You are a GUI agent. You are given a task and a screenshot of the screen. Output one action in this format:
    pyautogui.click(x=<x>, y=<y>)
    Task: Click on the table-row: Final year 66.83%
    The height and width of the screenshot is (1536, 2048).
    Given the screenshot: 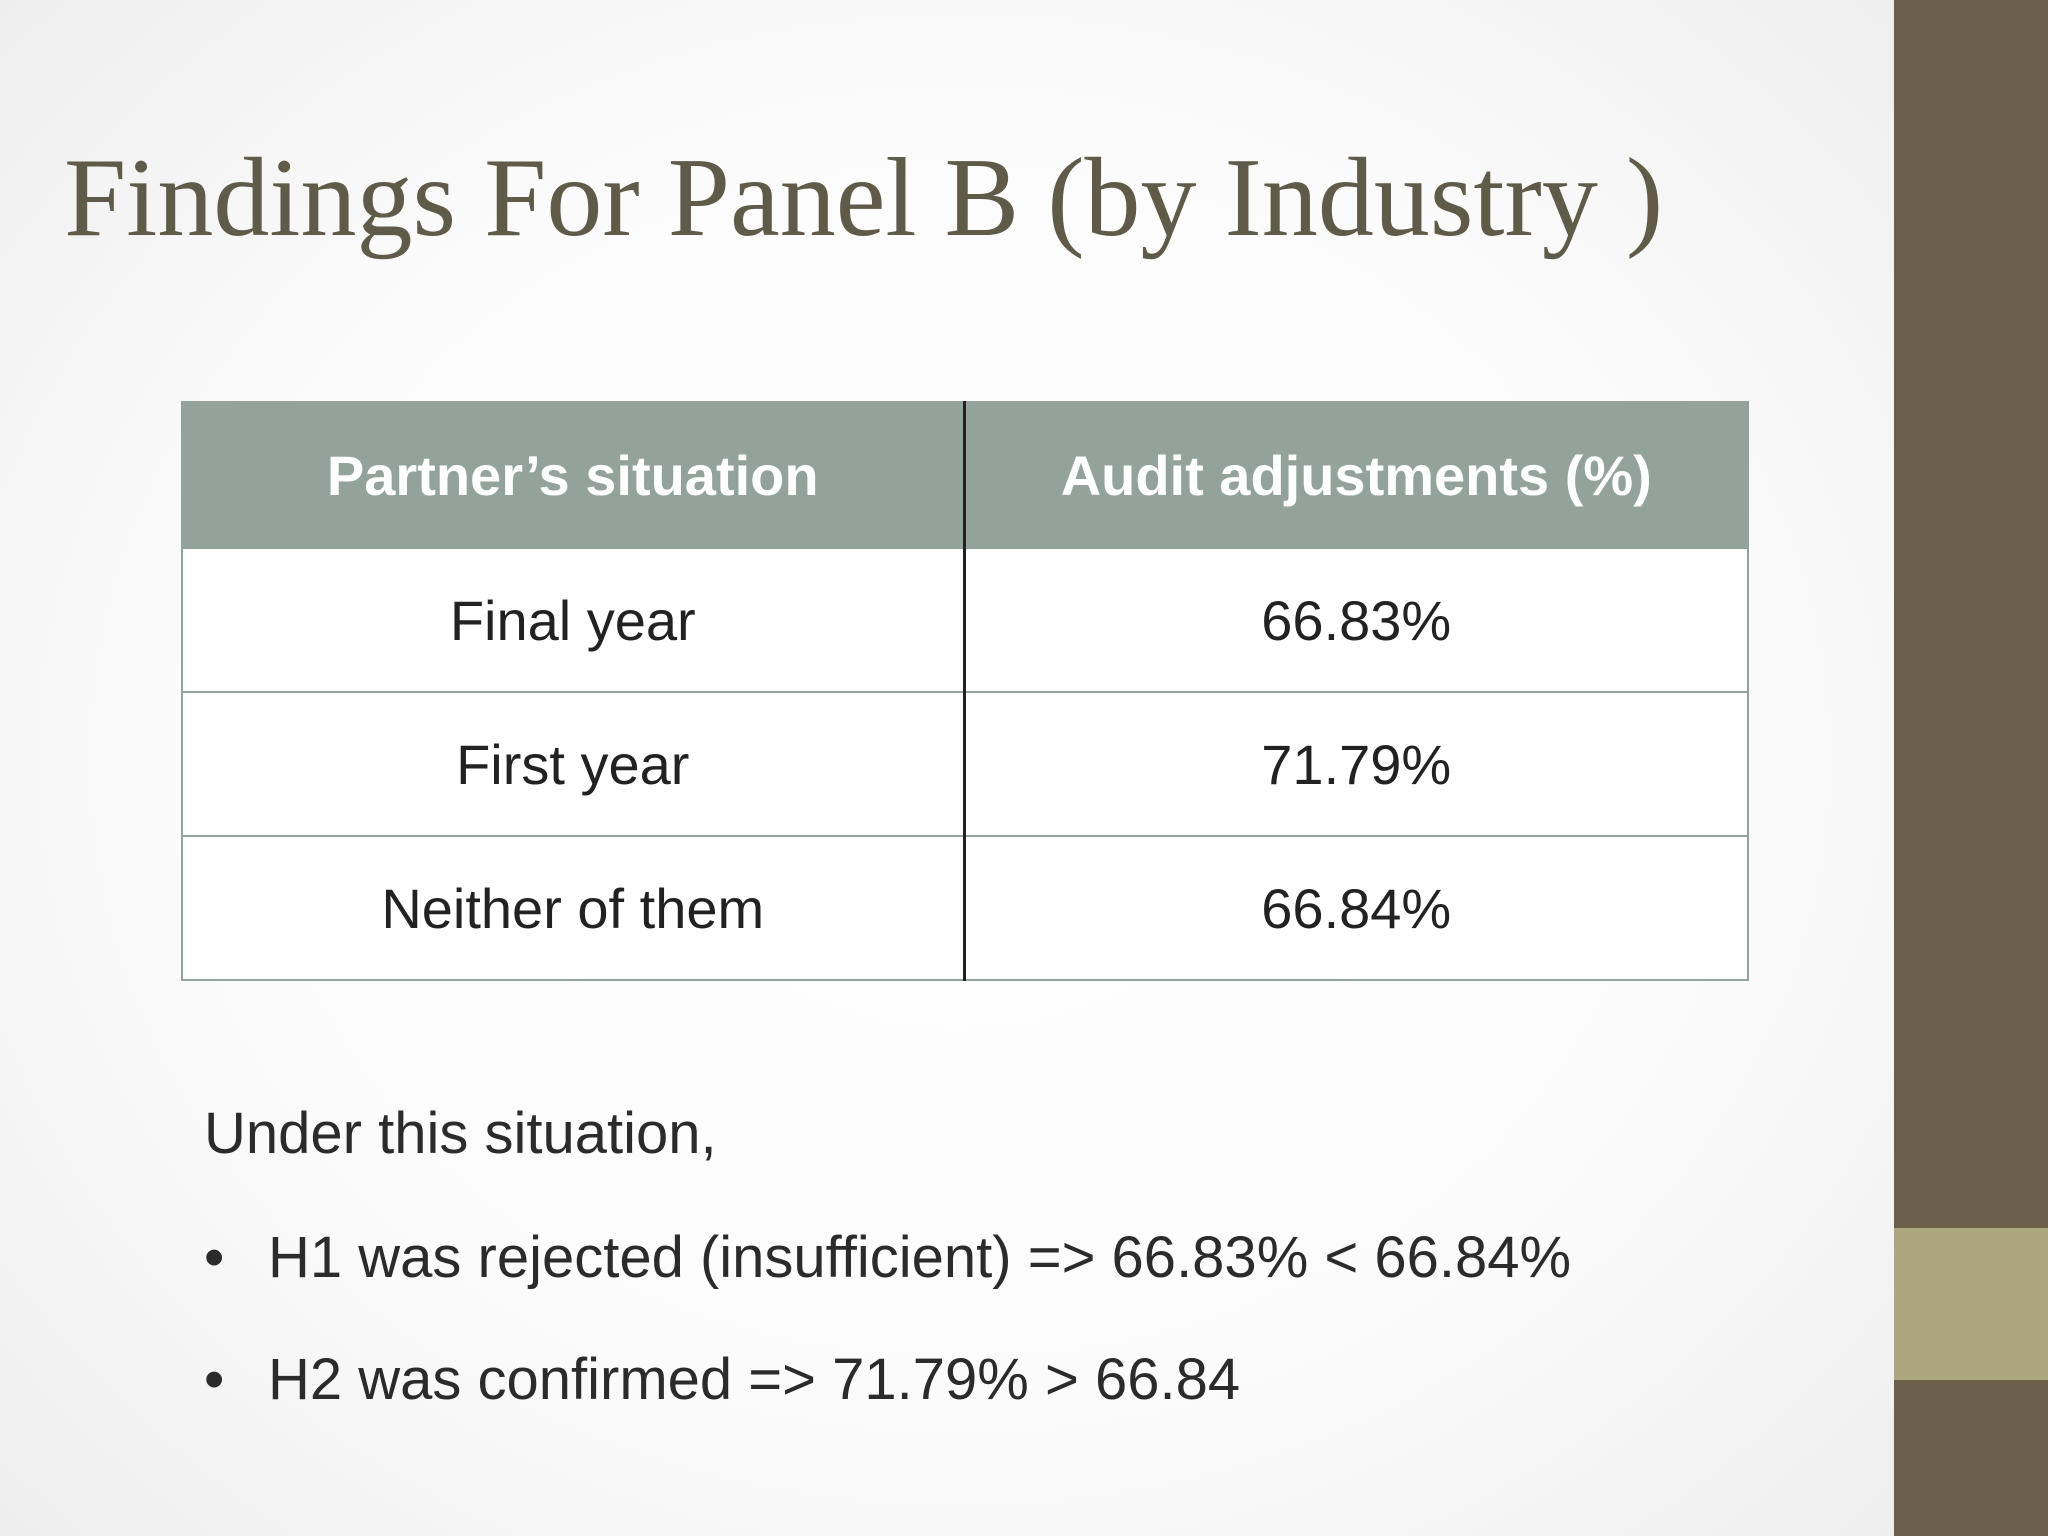 What is the action you would take?
    pyautogui.click(x=965, y=620)
    